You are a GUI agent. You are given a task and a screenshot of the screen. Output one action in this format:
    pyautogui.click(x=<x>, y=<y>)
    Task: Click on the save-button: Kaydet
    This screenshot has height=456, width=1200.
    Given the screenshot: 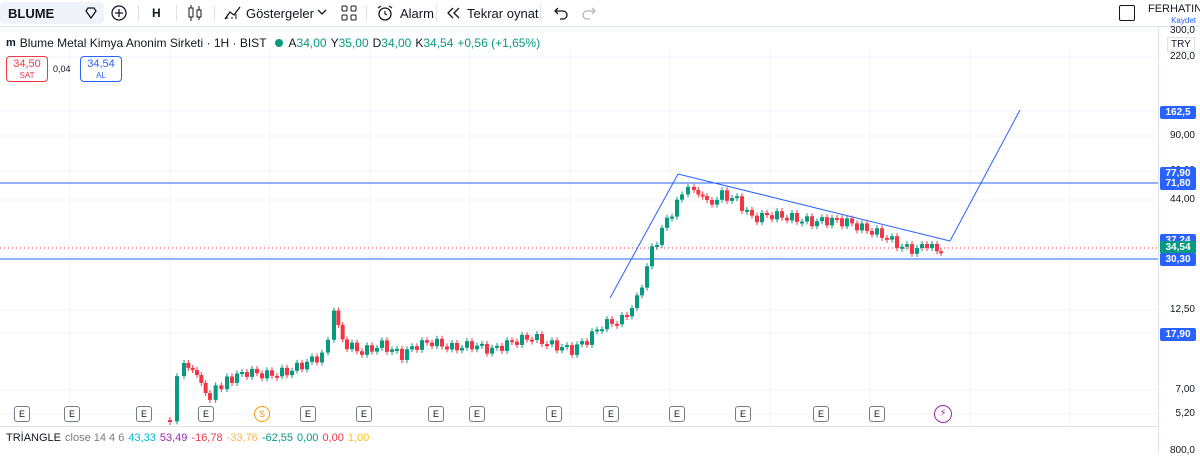 What is the action you would take?
    pyautogui.click(x=1183, y=20)
    